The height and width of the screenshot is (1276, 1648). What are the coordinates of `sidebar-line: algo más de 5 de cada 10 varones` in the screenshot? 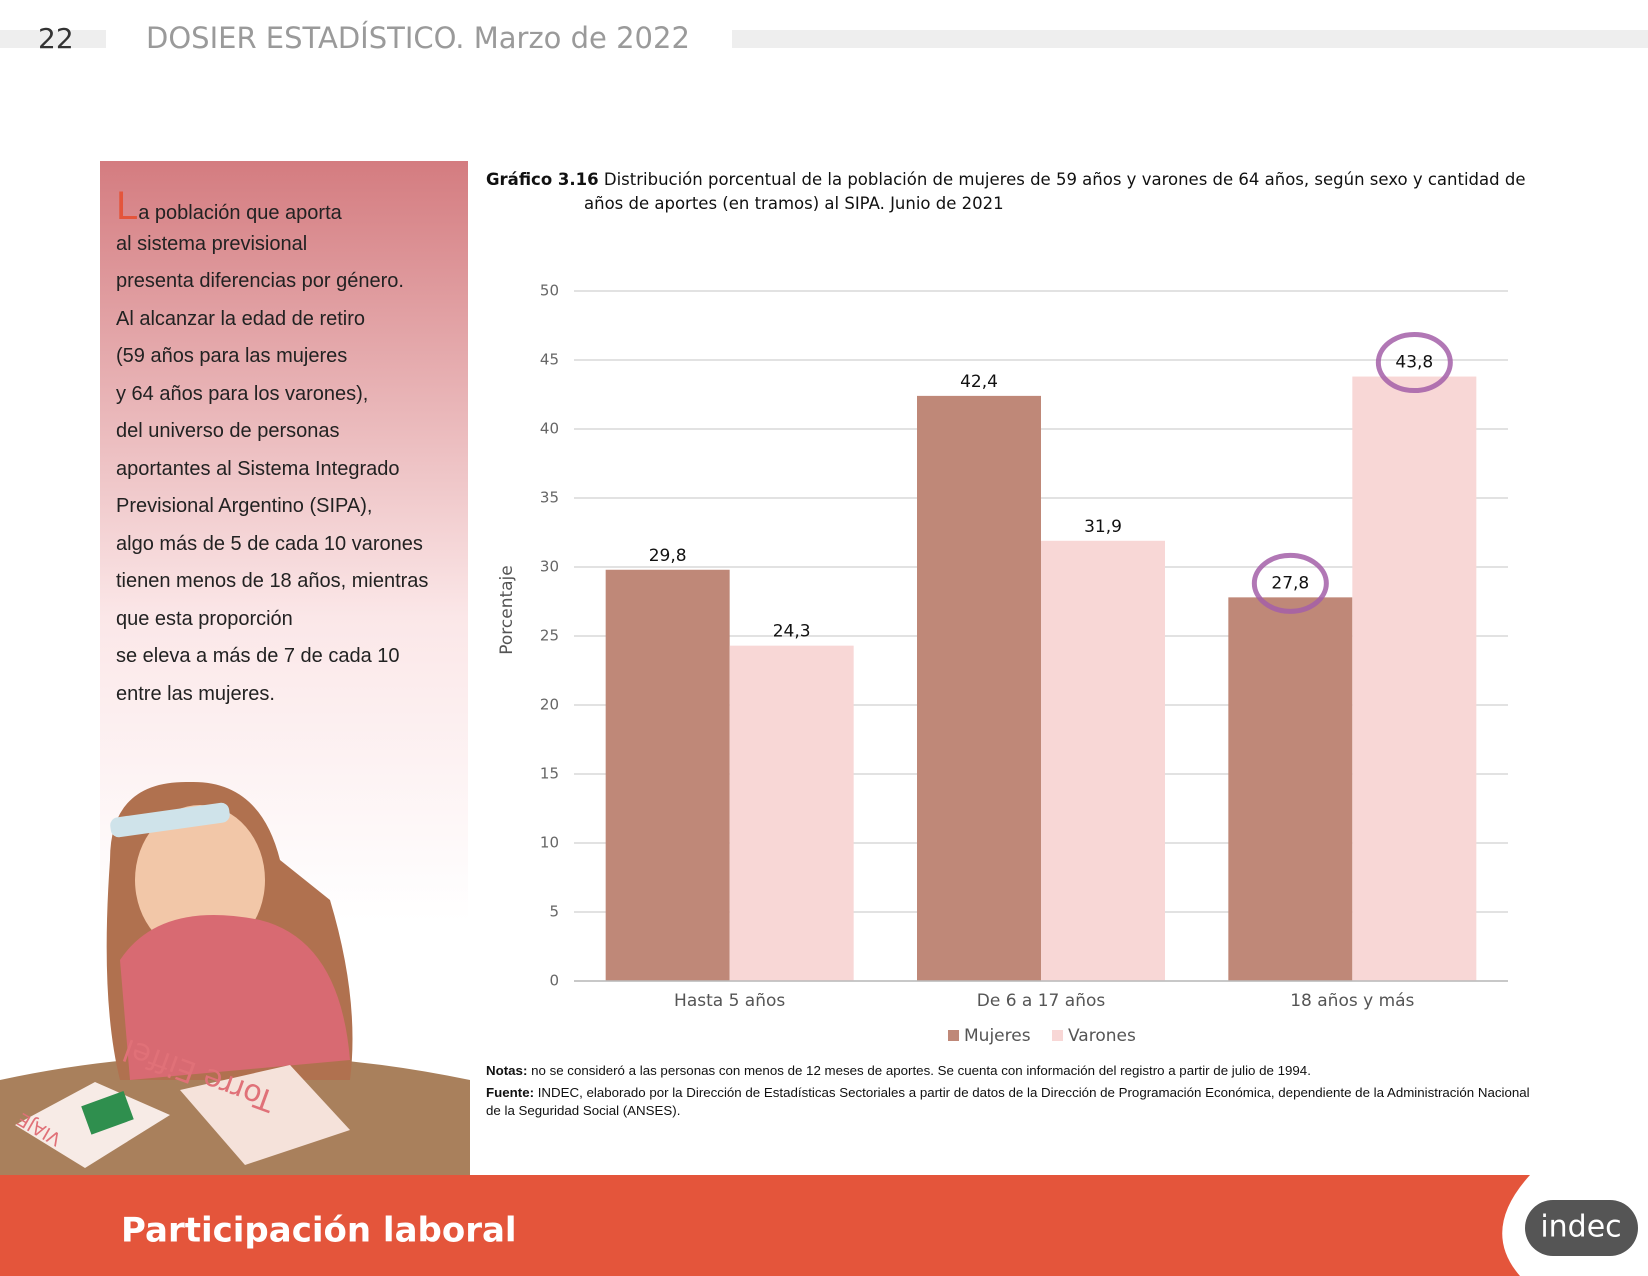 It's located at (269, 543).